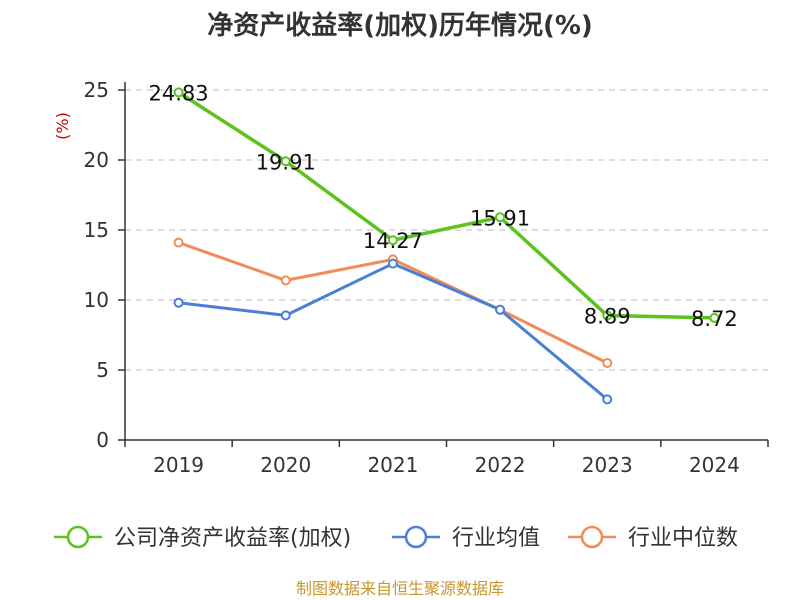  What do you see at coordinates (102, 370) in the screenshot?
I see `y-tick-label: 5` at bounding box center [102, 370].